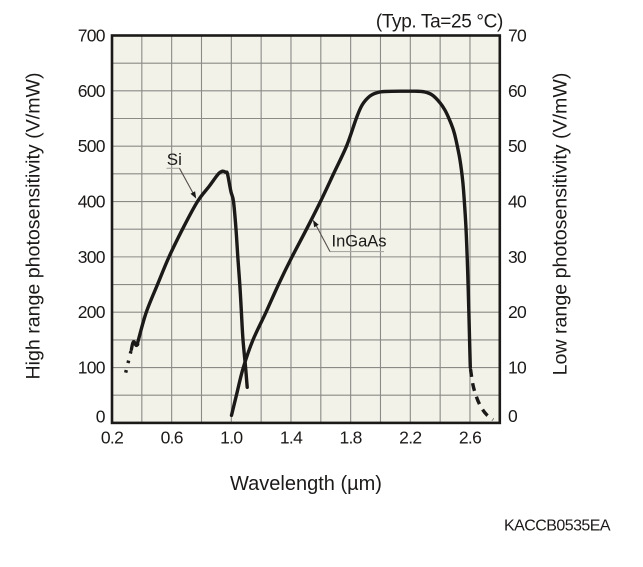 This screenshot has height=567, width=643. Describe the element at coordinates (92, 202) in the screenshot. I see `svg-text: 400` at that location.